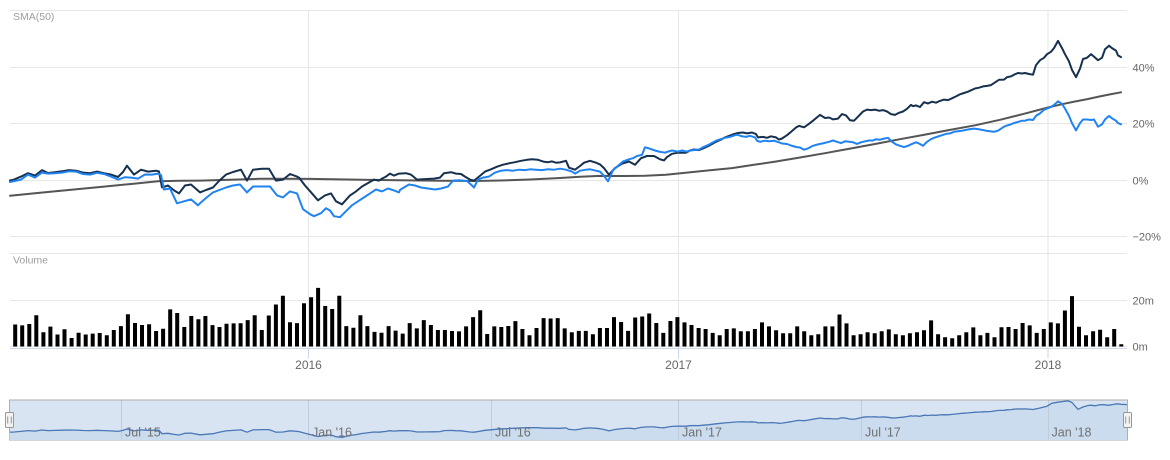  What do you see at coordinates (1141, 182) in the screenshot?
I see `svg-text: 0%` at bounding box center [1141, 182].